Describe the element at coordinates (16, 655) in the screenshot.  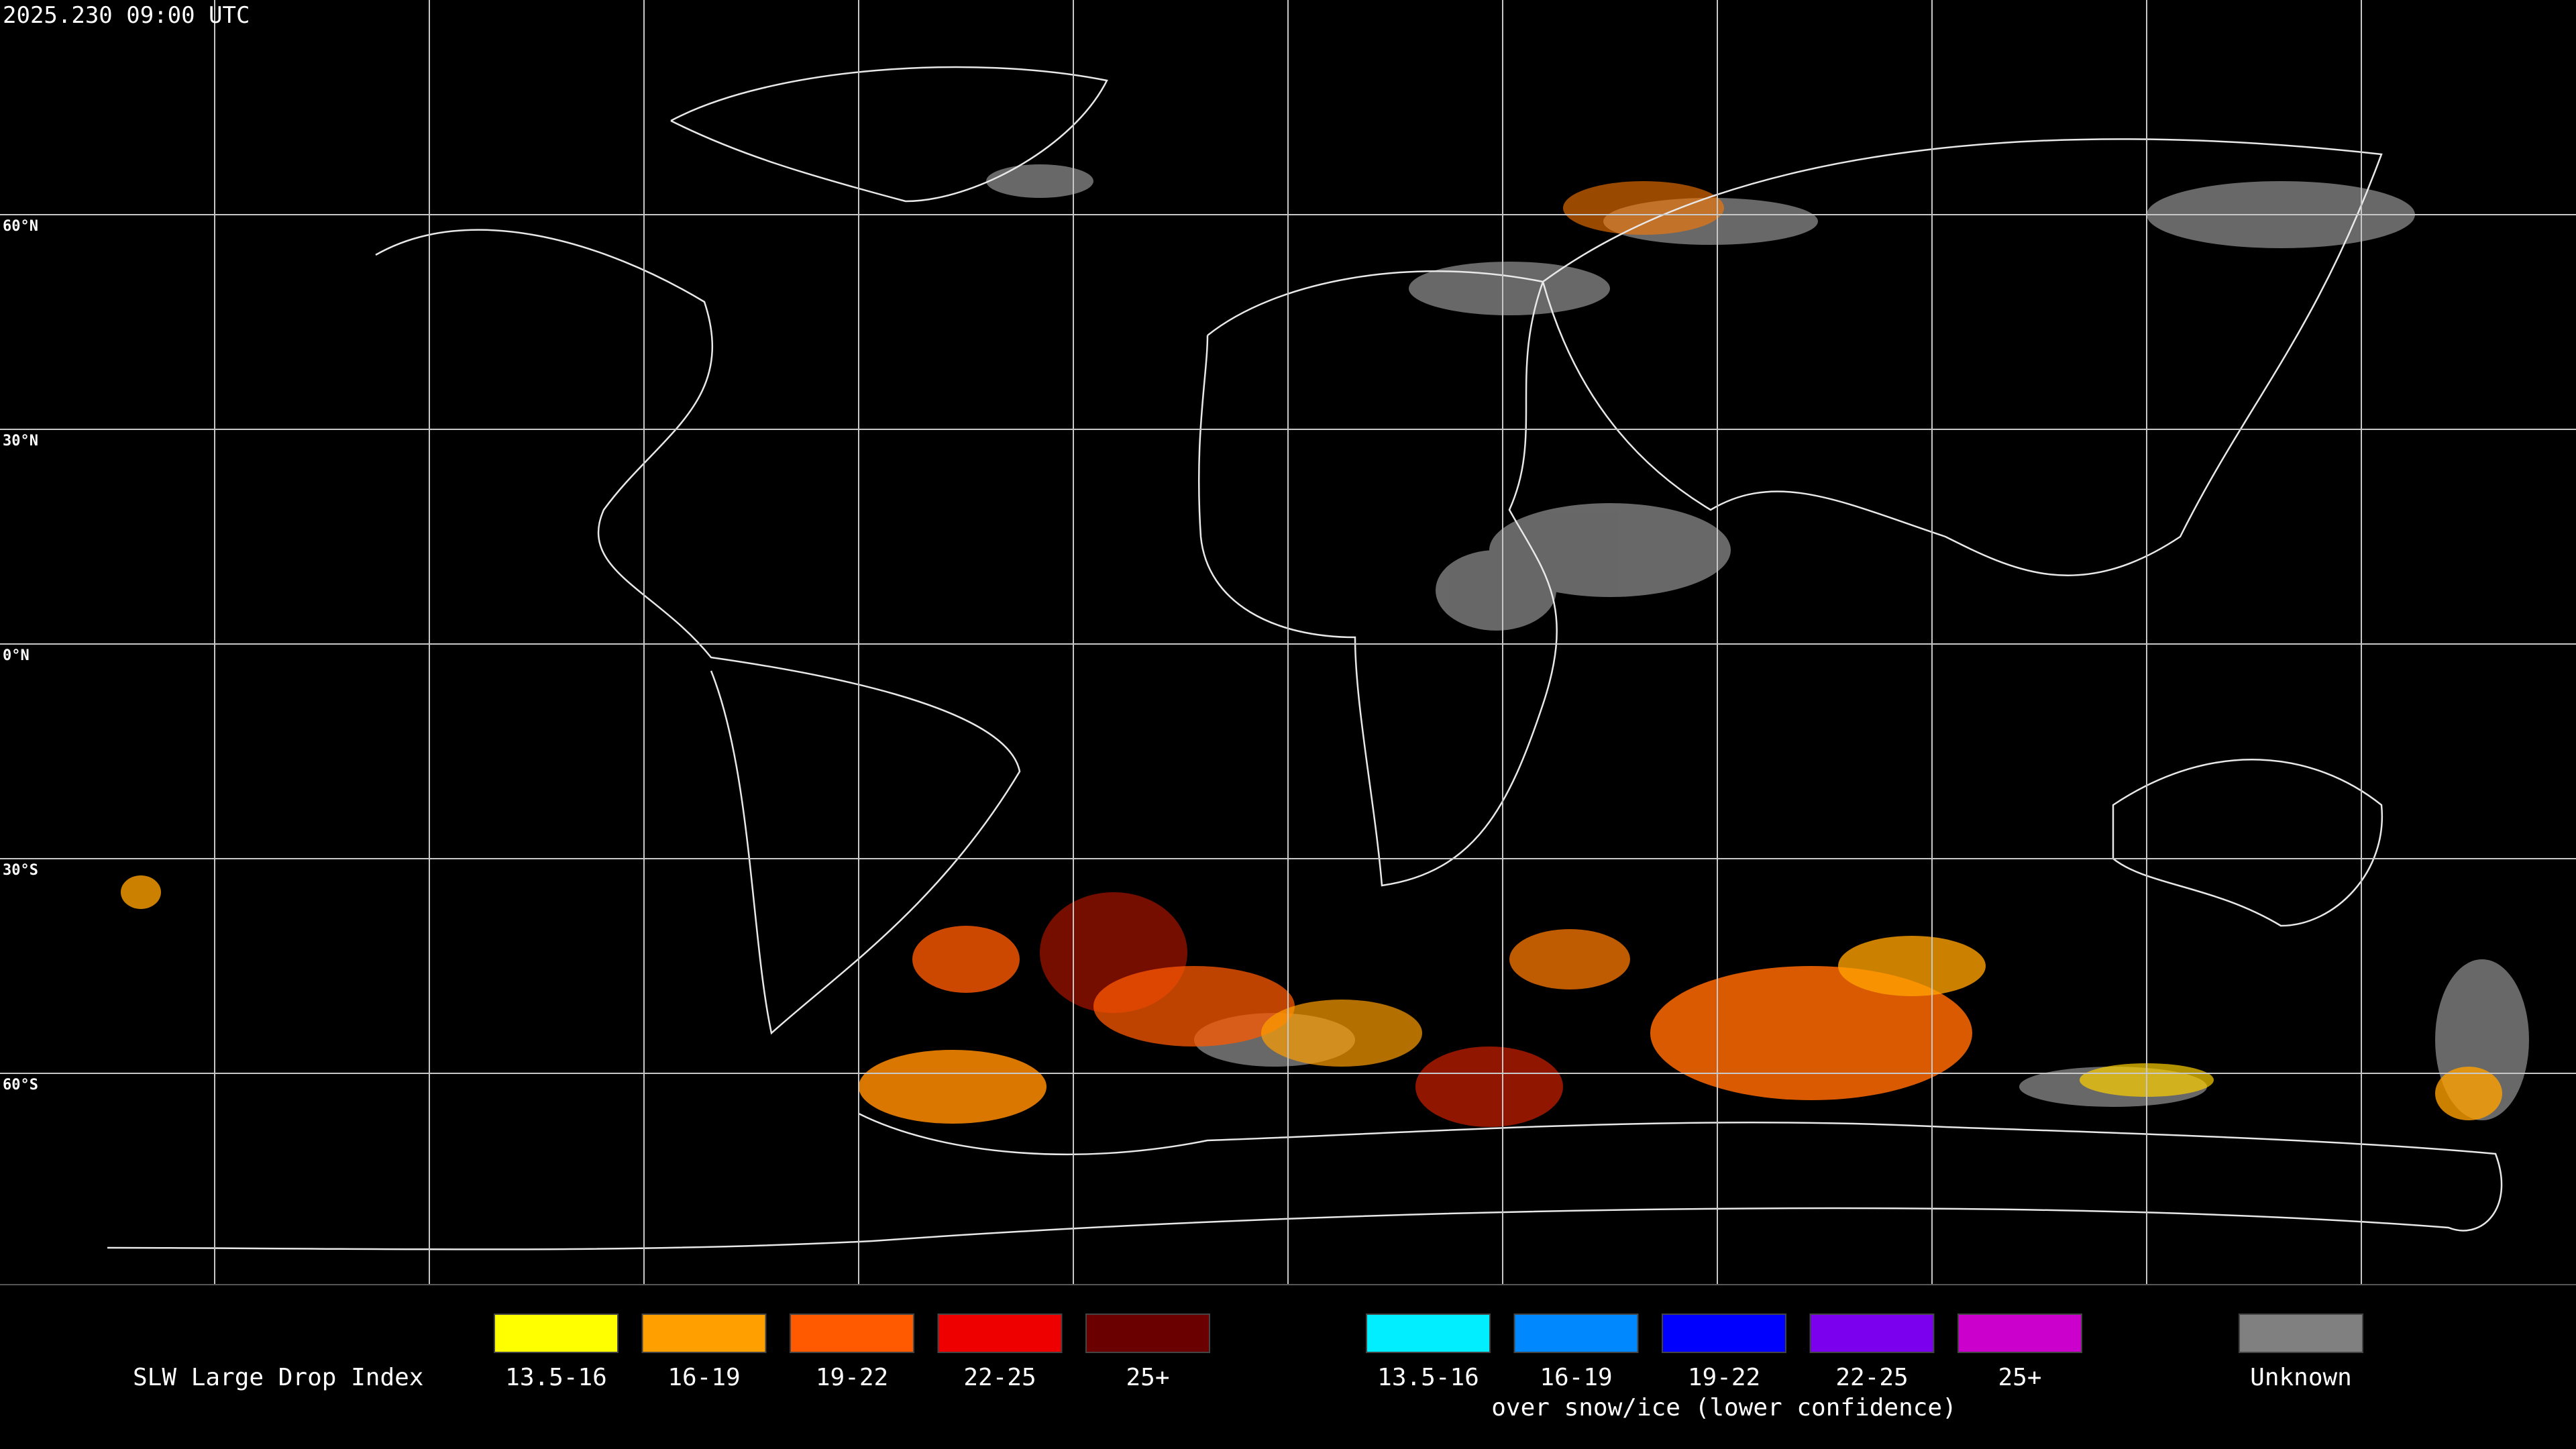
I see `latitude-label: 0°N` at that location.